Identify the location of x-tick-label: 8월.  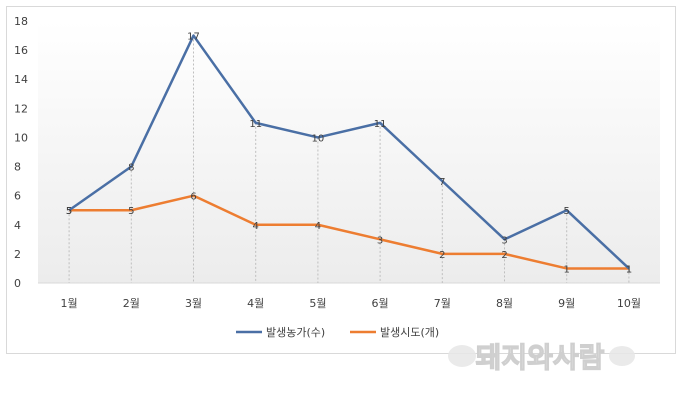
(504, 303).